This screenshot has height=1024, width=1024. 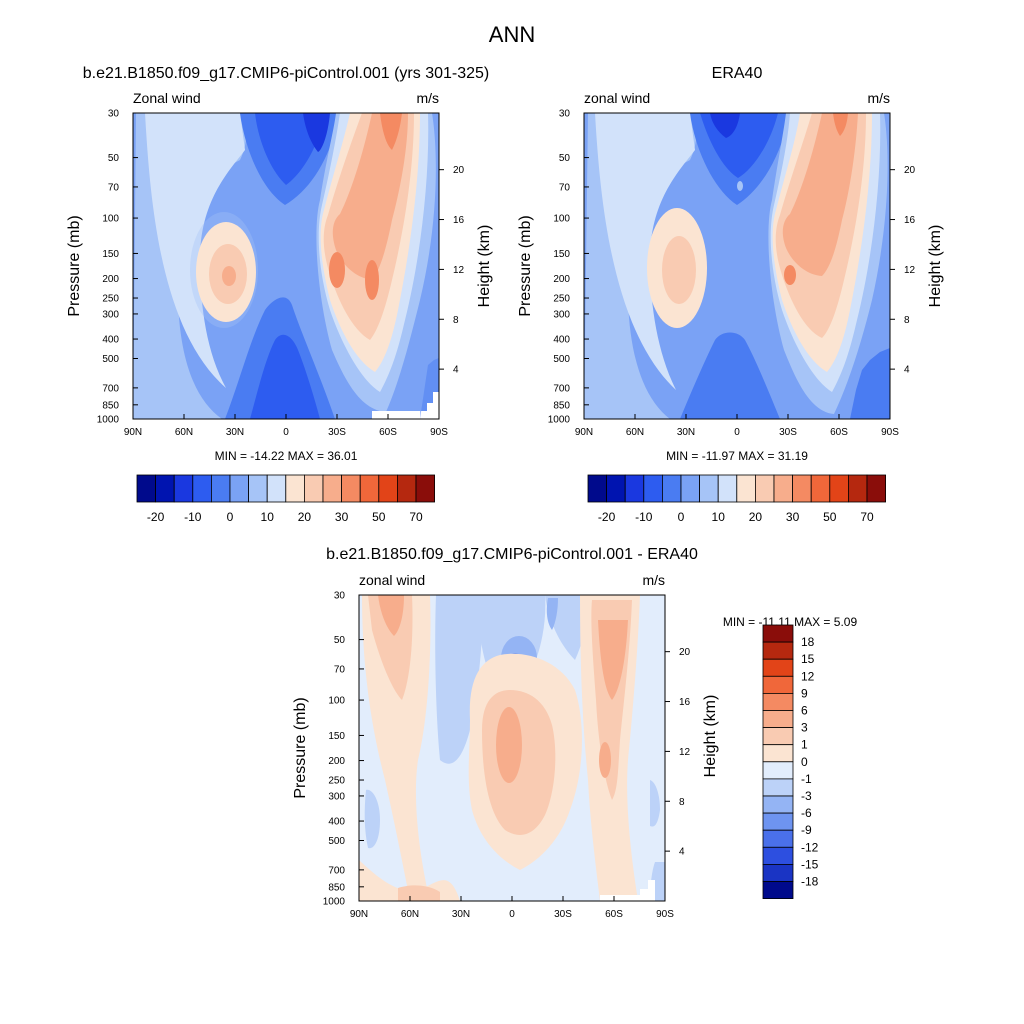 I want to click on colorbar-label: 3, so click(x=804, y=728).